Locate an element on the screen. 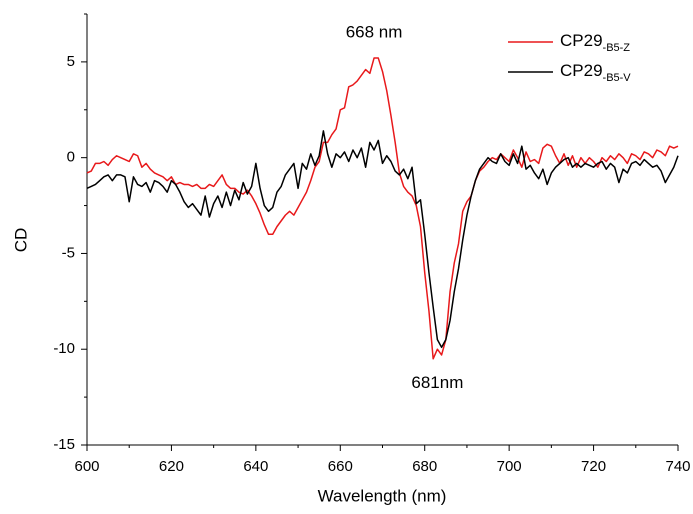 This screenshot has width=693, height=514. y-tick-label: 5 is located at coordinates (71, 61).